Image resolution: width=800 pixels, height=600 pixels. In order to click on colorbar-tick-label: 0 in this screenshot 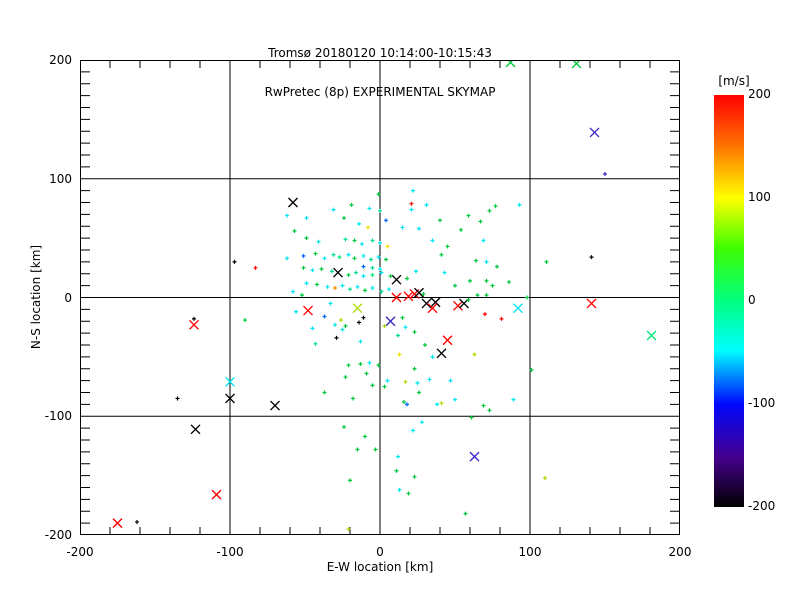, I will do `click(752, 300)`.